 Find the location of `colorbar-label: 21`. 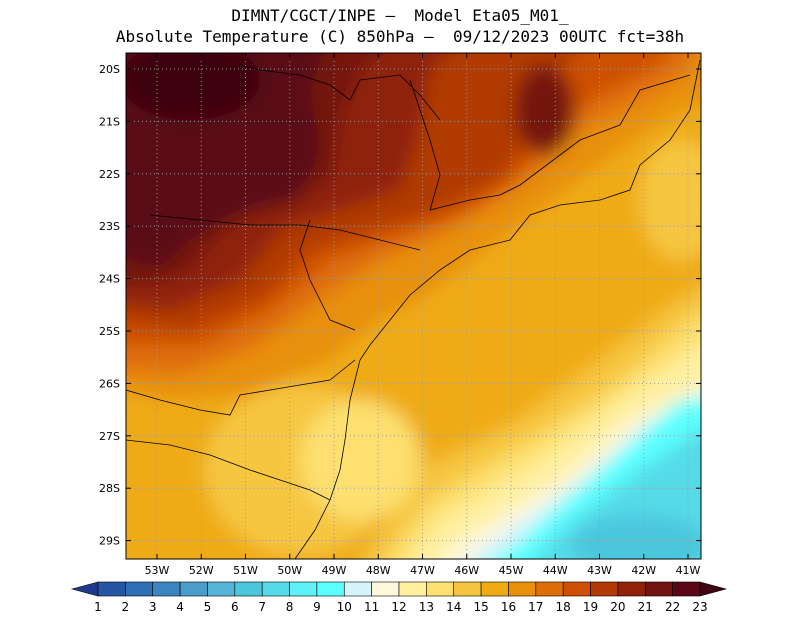

colorbar-label: 21 is located at coordinates (645, 607).